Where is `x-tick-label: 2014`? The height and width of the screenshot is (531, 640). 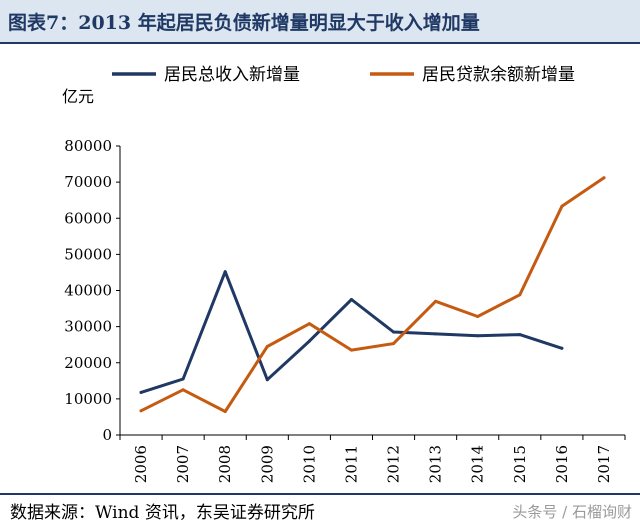 x-tick-label: 2014 is located at coordinates (478, 464).